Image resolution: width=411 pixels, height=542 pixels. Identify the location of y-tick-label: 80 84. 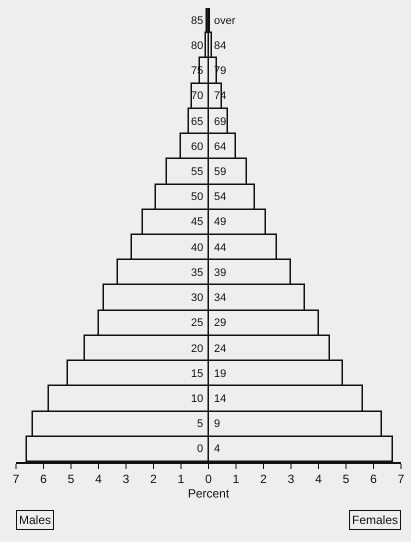
(208, 46).